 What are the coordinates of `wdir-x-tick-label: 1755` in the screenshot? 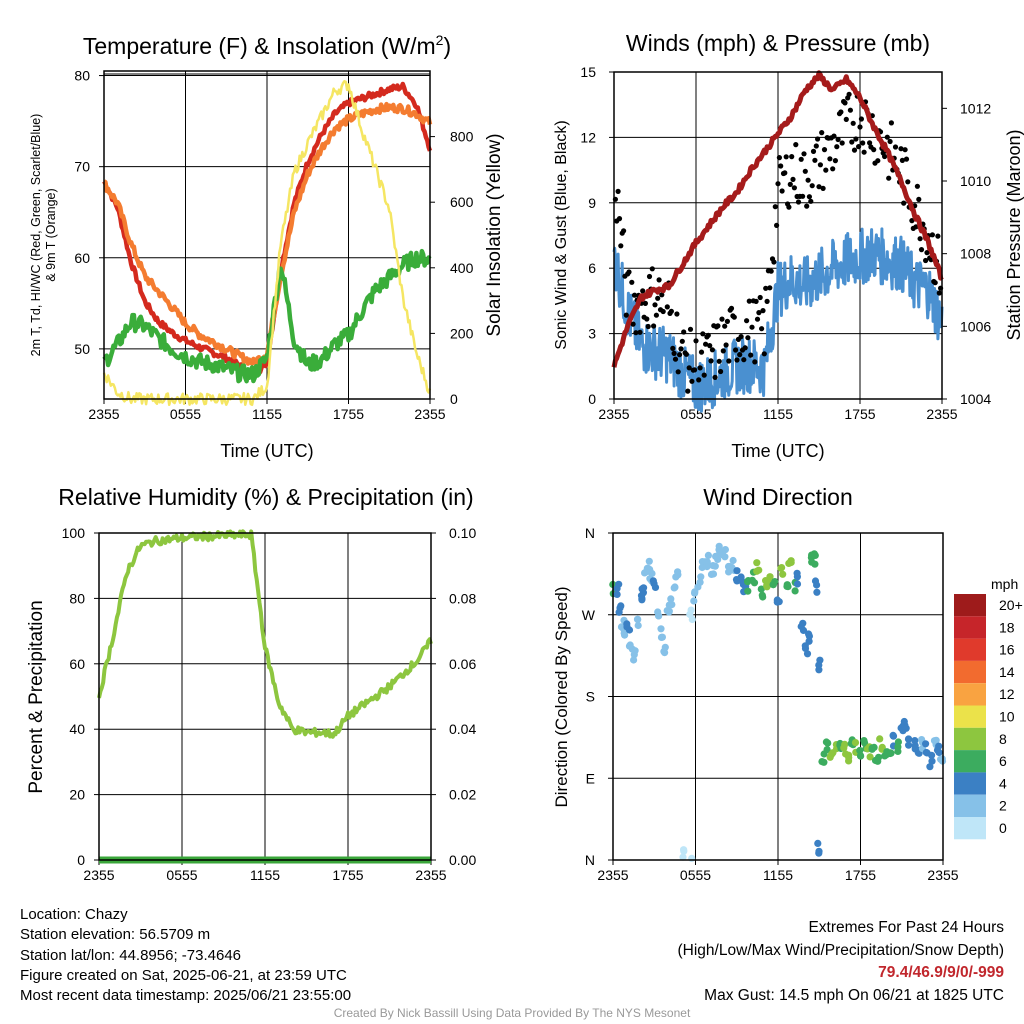 It's located at (860, 875).